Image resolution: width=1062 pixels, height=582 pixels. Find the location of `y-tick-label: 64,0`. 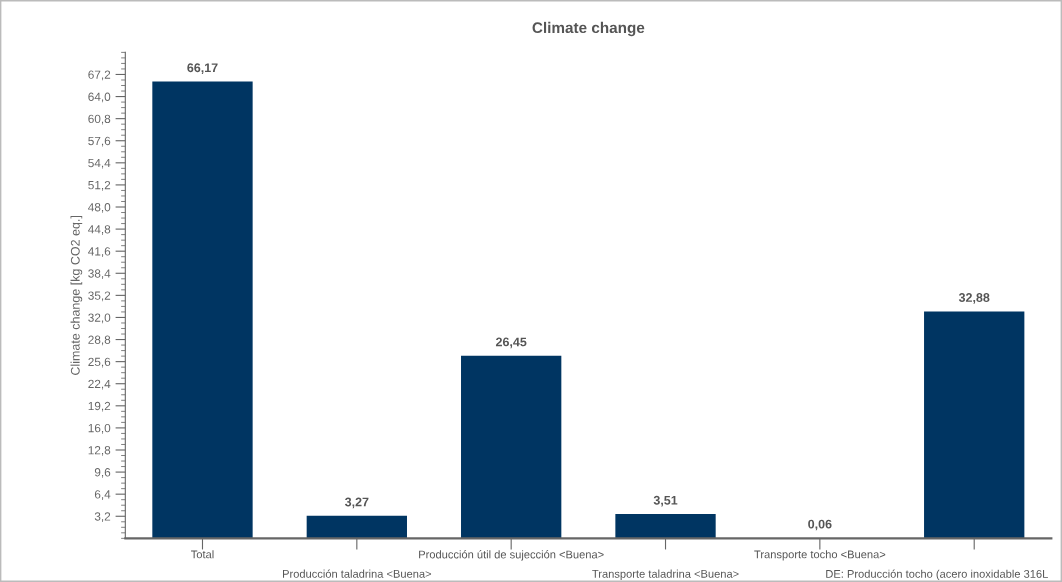

y-tick-label: 64,0 is located at coordinates (99, 97).